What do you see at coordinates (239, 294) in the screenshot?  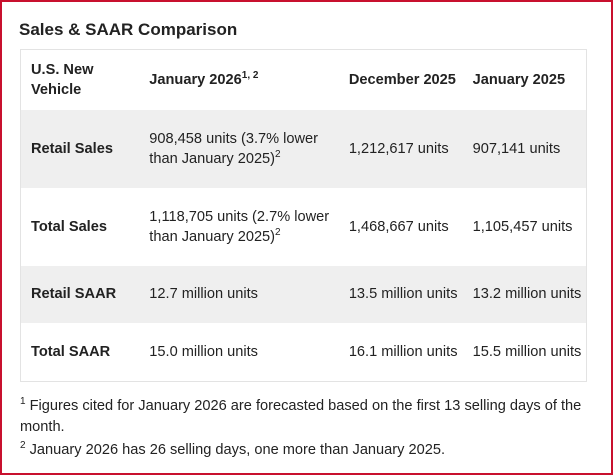 I see `cell-retail-saar-jan2026: 12.7 million units` at bounding box center [239, 294].